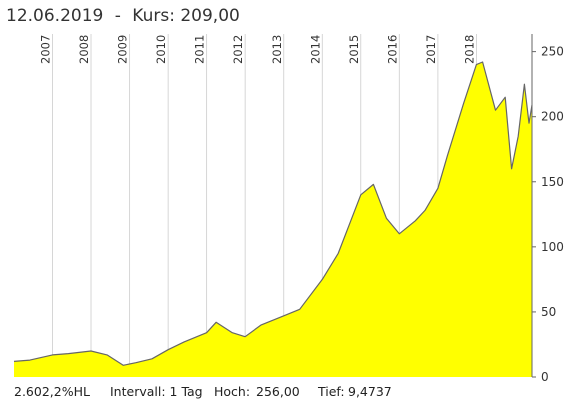 The height and width of the screenshot is (410, 581). What do you see at coordinates (123, 16) in the screenshot?
I see `chart-header: 12.06.2019 - Kurs: 209,00` at bounding box center [123, 16].